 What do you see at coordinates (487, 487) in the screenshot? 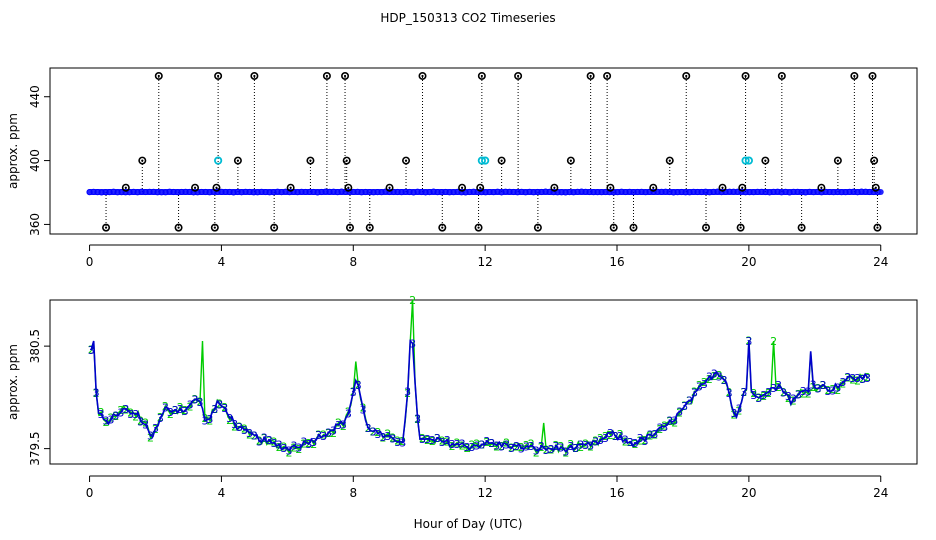
I see `bottom-x-axis: 0 4 8 12 16 20 24` at bounding box center [487, 487].